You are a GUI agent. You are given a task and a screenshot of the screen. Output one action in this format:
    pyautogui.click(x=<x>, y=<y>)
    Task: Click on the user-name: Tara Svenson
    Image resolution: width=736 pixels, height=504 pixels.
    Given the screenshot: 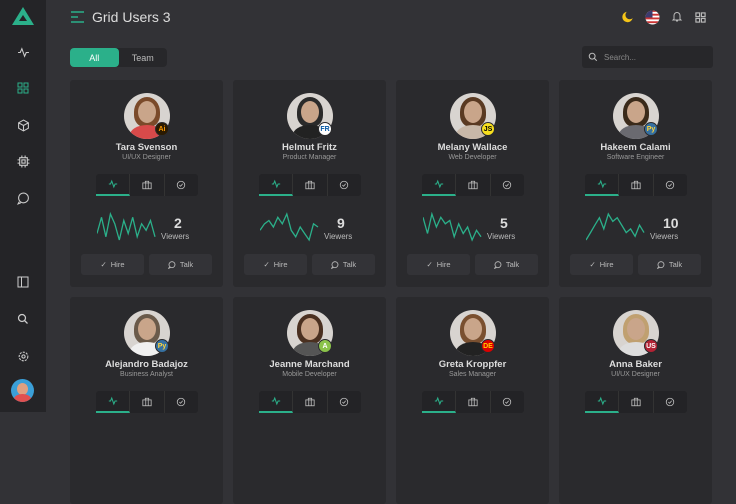 What is the action you would take?
    pyautogui.click(x=146, y=147)
    